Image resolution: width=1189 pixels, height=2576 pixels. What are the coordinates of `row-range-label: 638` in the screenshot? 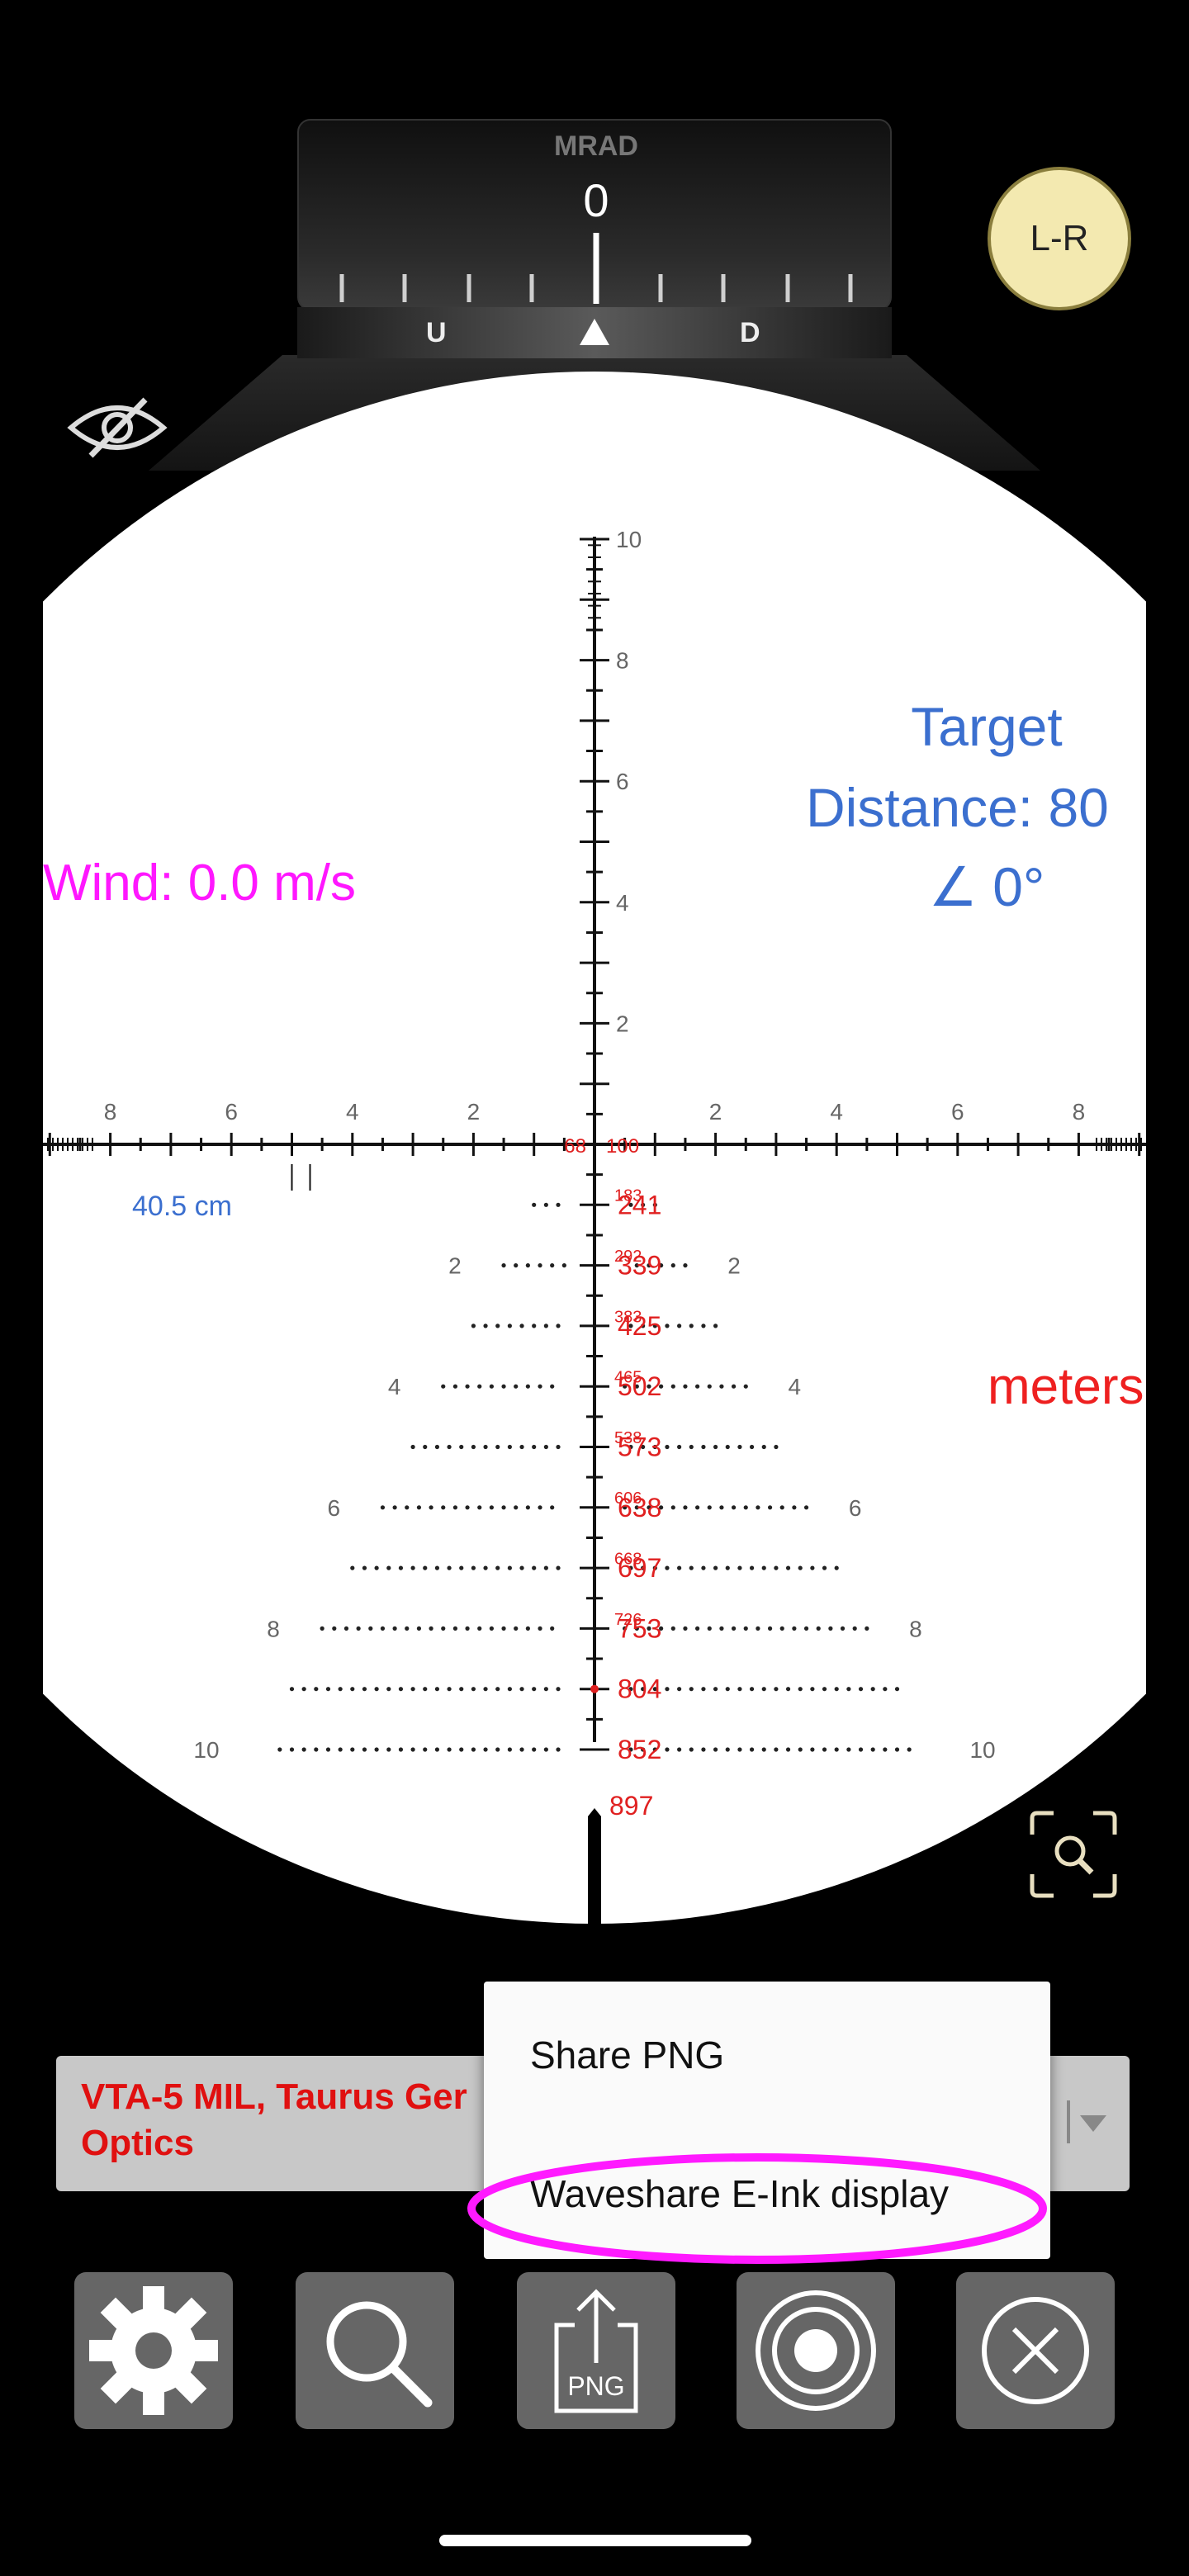 It's located at (639, 1507).